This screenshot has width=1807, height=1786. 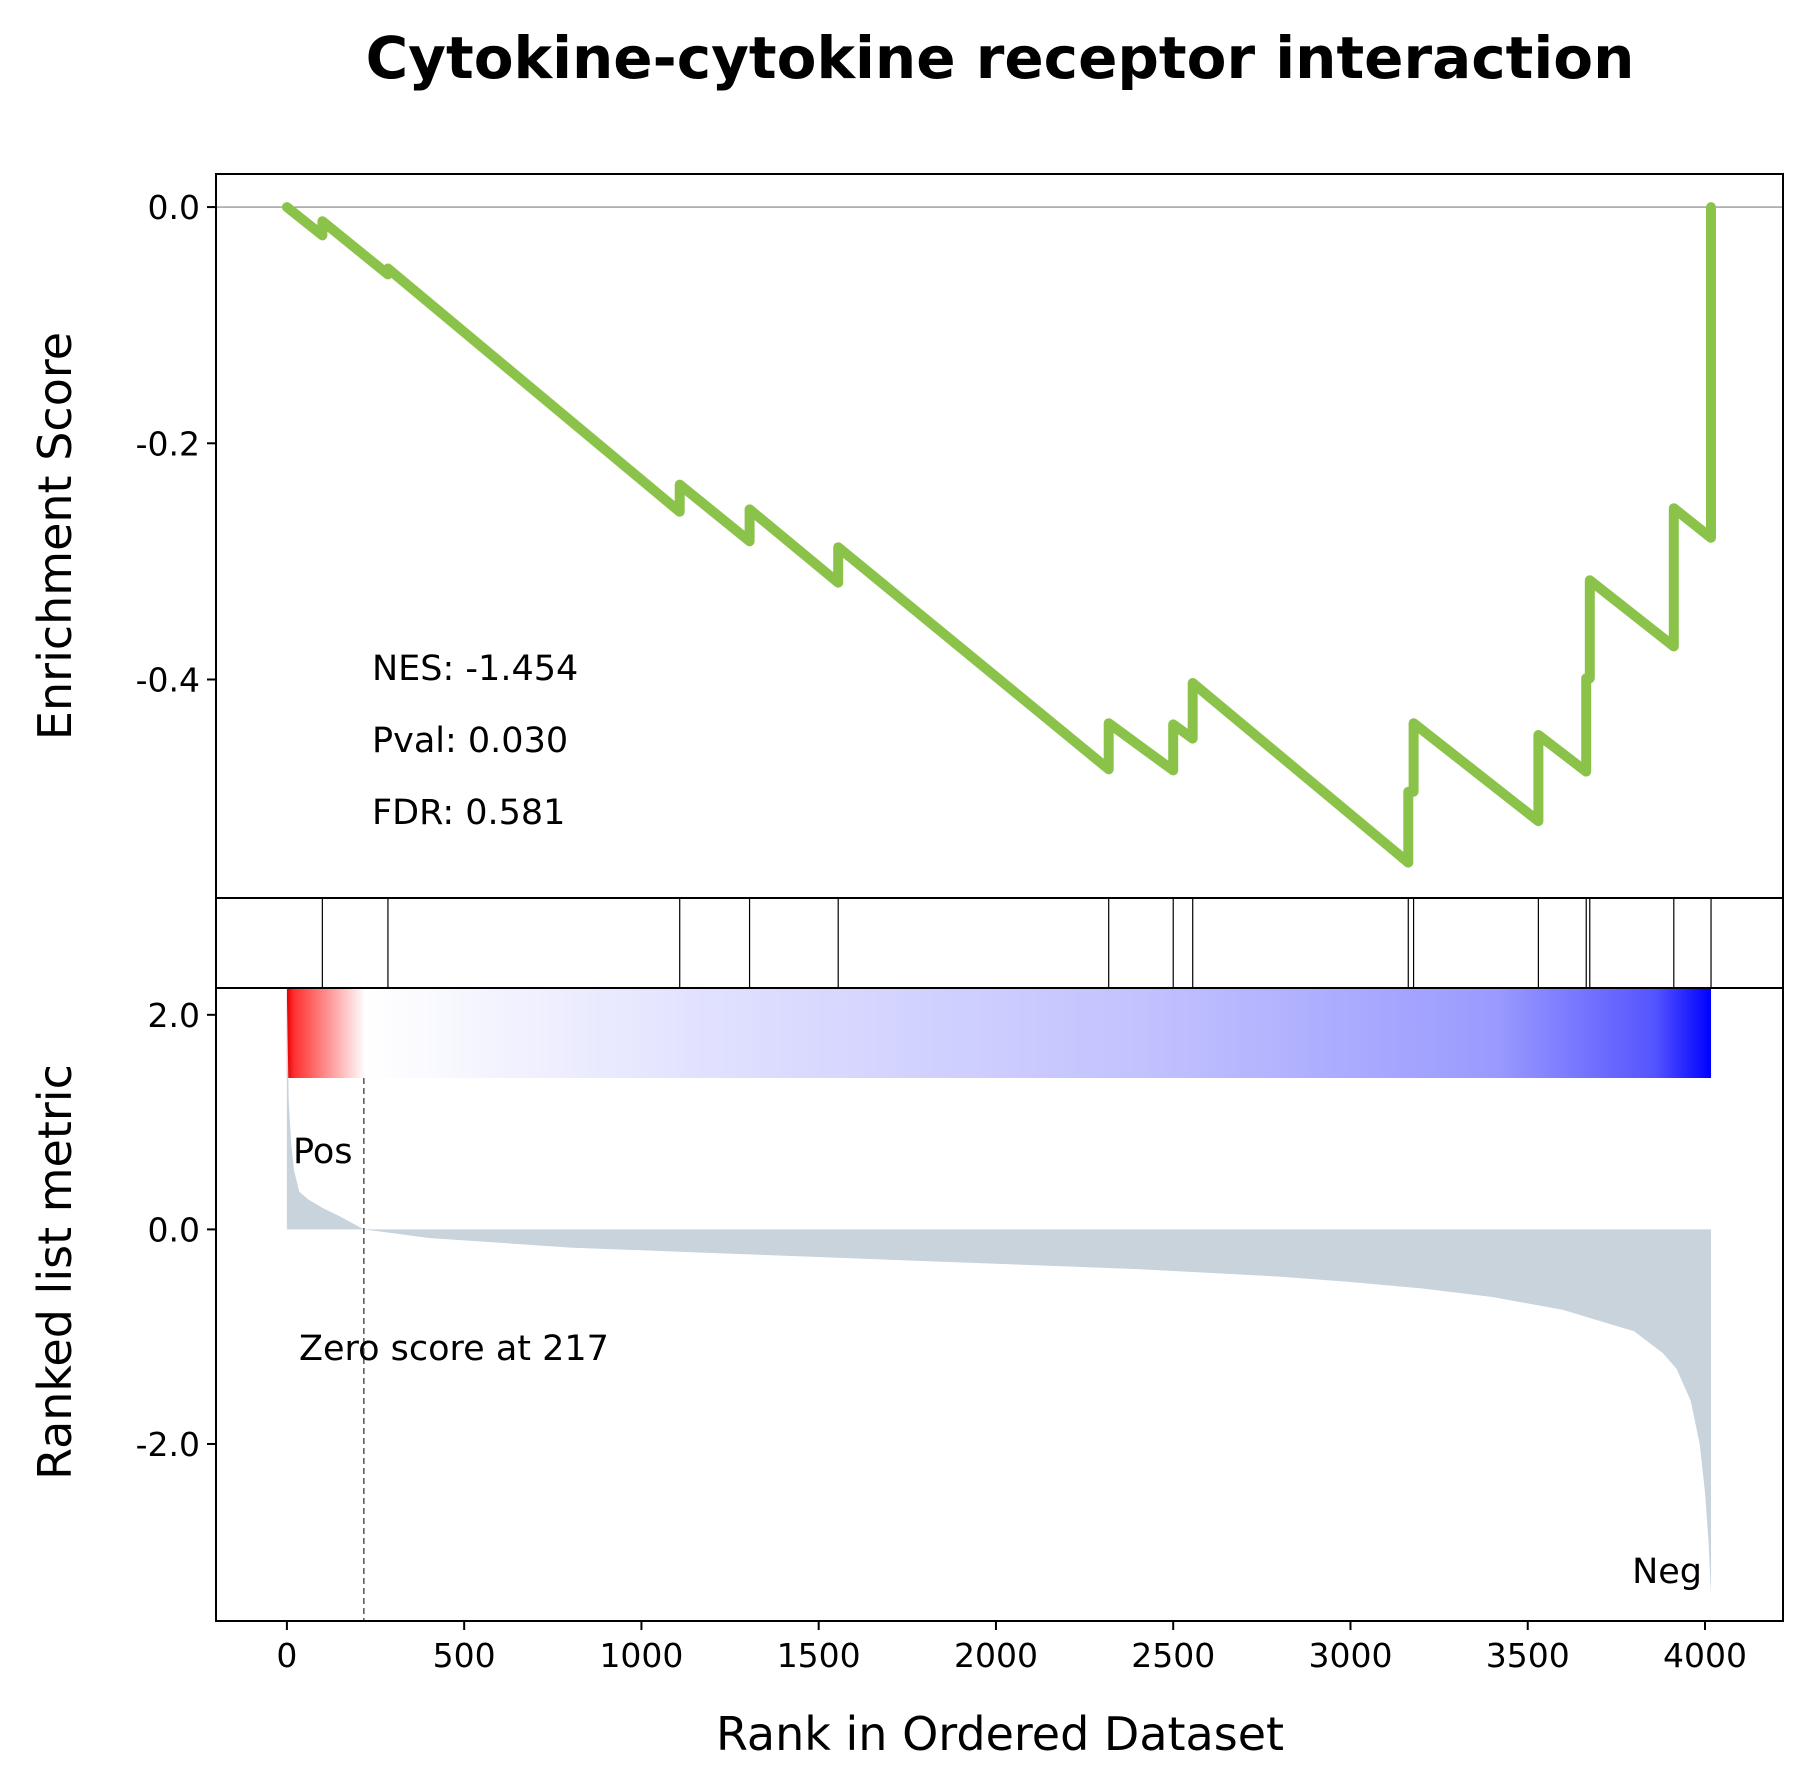 What do you see at coordinates (999, 1033) in the screenshot?
I see `rank-colorbar` at bounding box center [999, 1033].